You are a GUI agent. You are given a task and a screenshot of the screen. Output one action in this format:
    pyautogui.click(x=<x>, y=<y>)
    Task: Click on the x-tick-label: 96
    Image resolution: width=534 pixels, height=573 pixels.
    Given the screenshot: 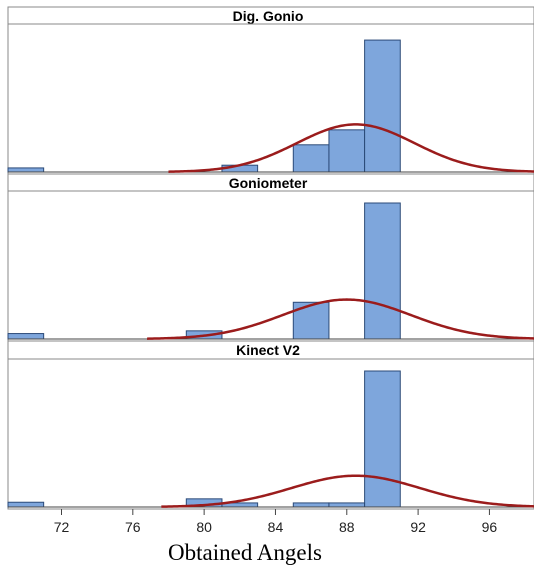 What is the action you would take?
    pyautogui.click(x=490, y=527)
    